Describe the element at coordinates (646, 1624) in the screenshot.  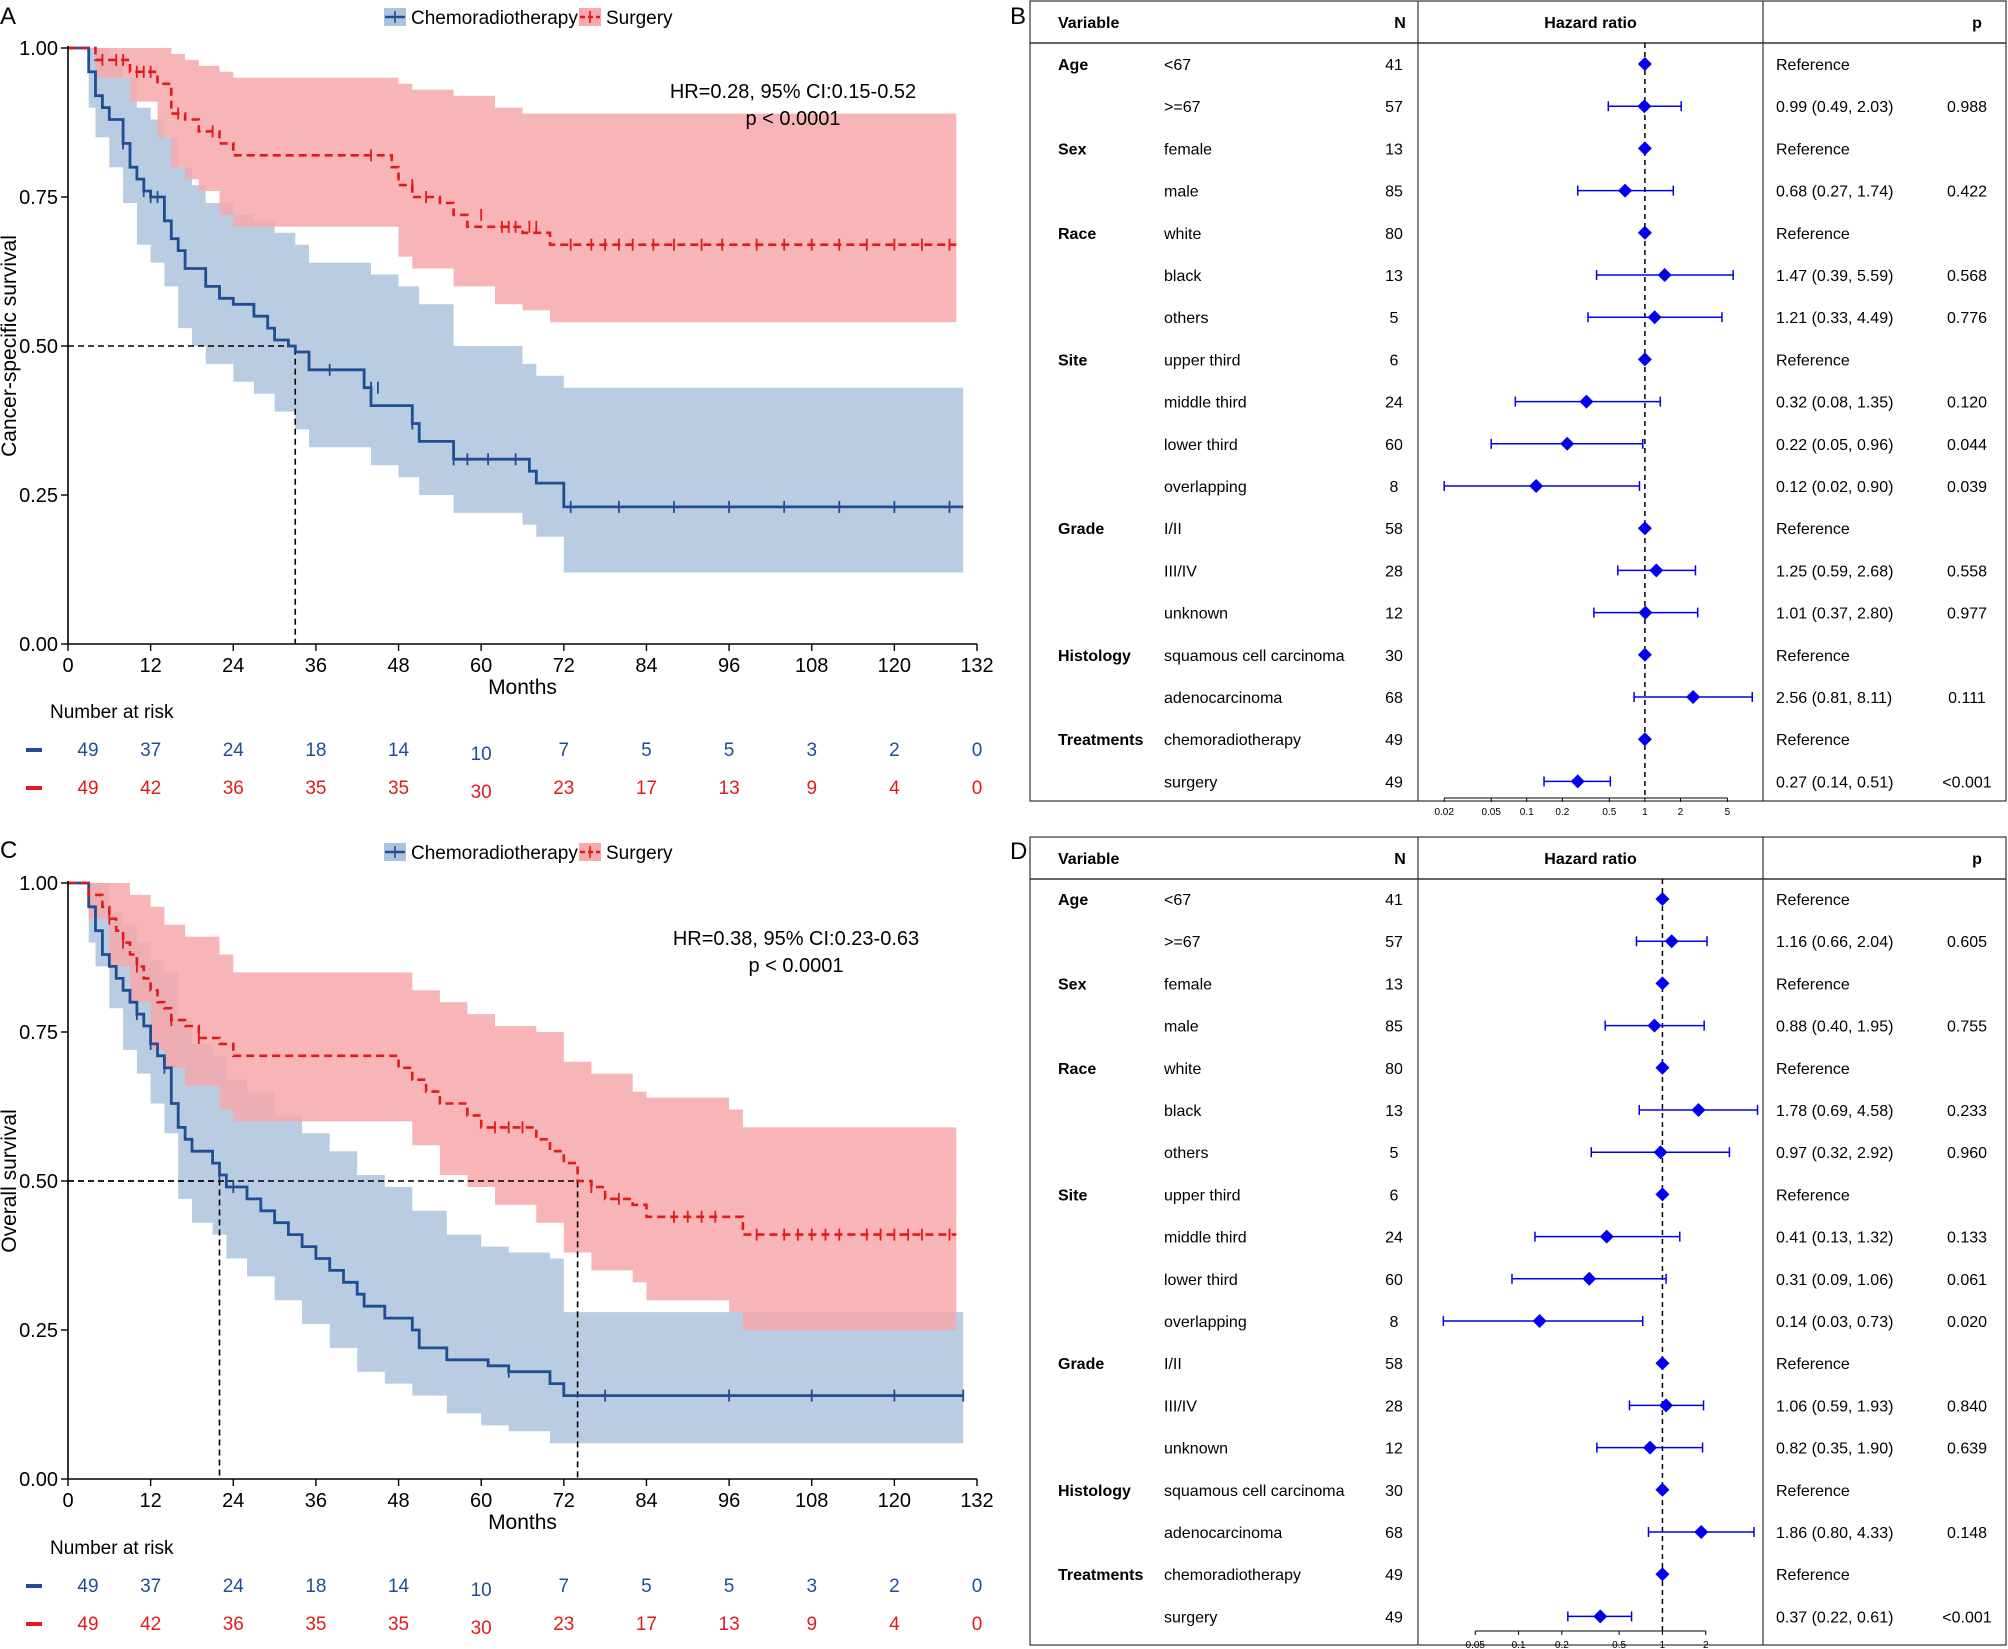
I see `risk-count: 17` at that location.